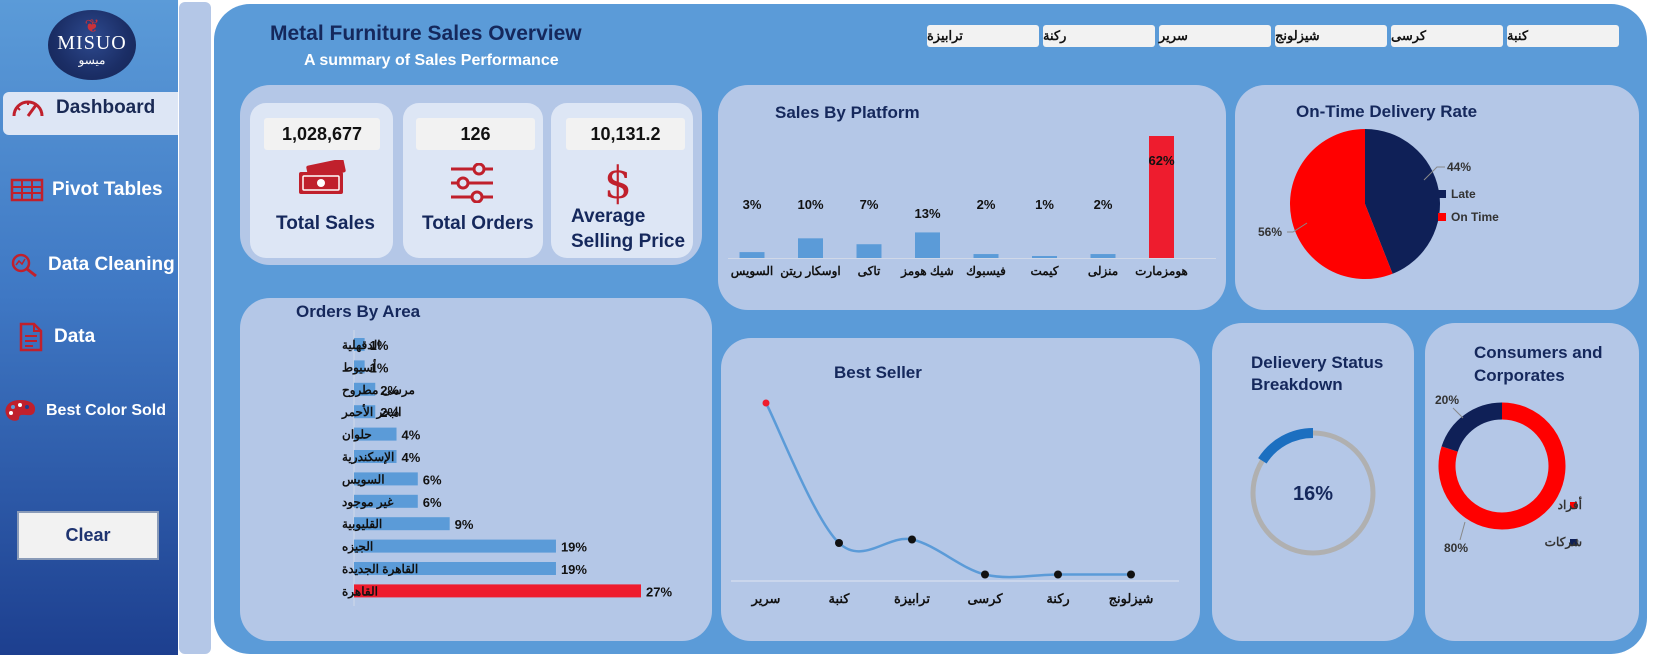 Image resolution: width=1675 pixels, height=661 pixels. Describe the element at coordinates (359, 367) in the screenshot. I see `tick-label: أسيوط` at that location.